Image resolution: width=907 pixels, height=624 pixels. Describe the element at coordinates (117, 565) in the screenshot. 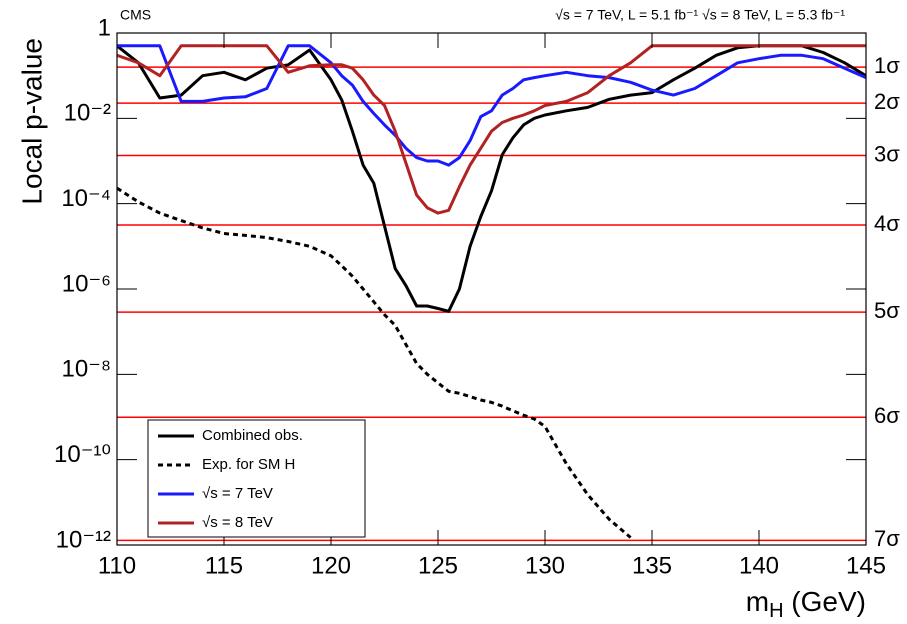

I see `x-tick-label: 110` at that location.